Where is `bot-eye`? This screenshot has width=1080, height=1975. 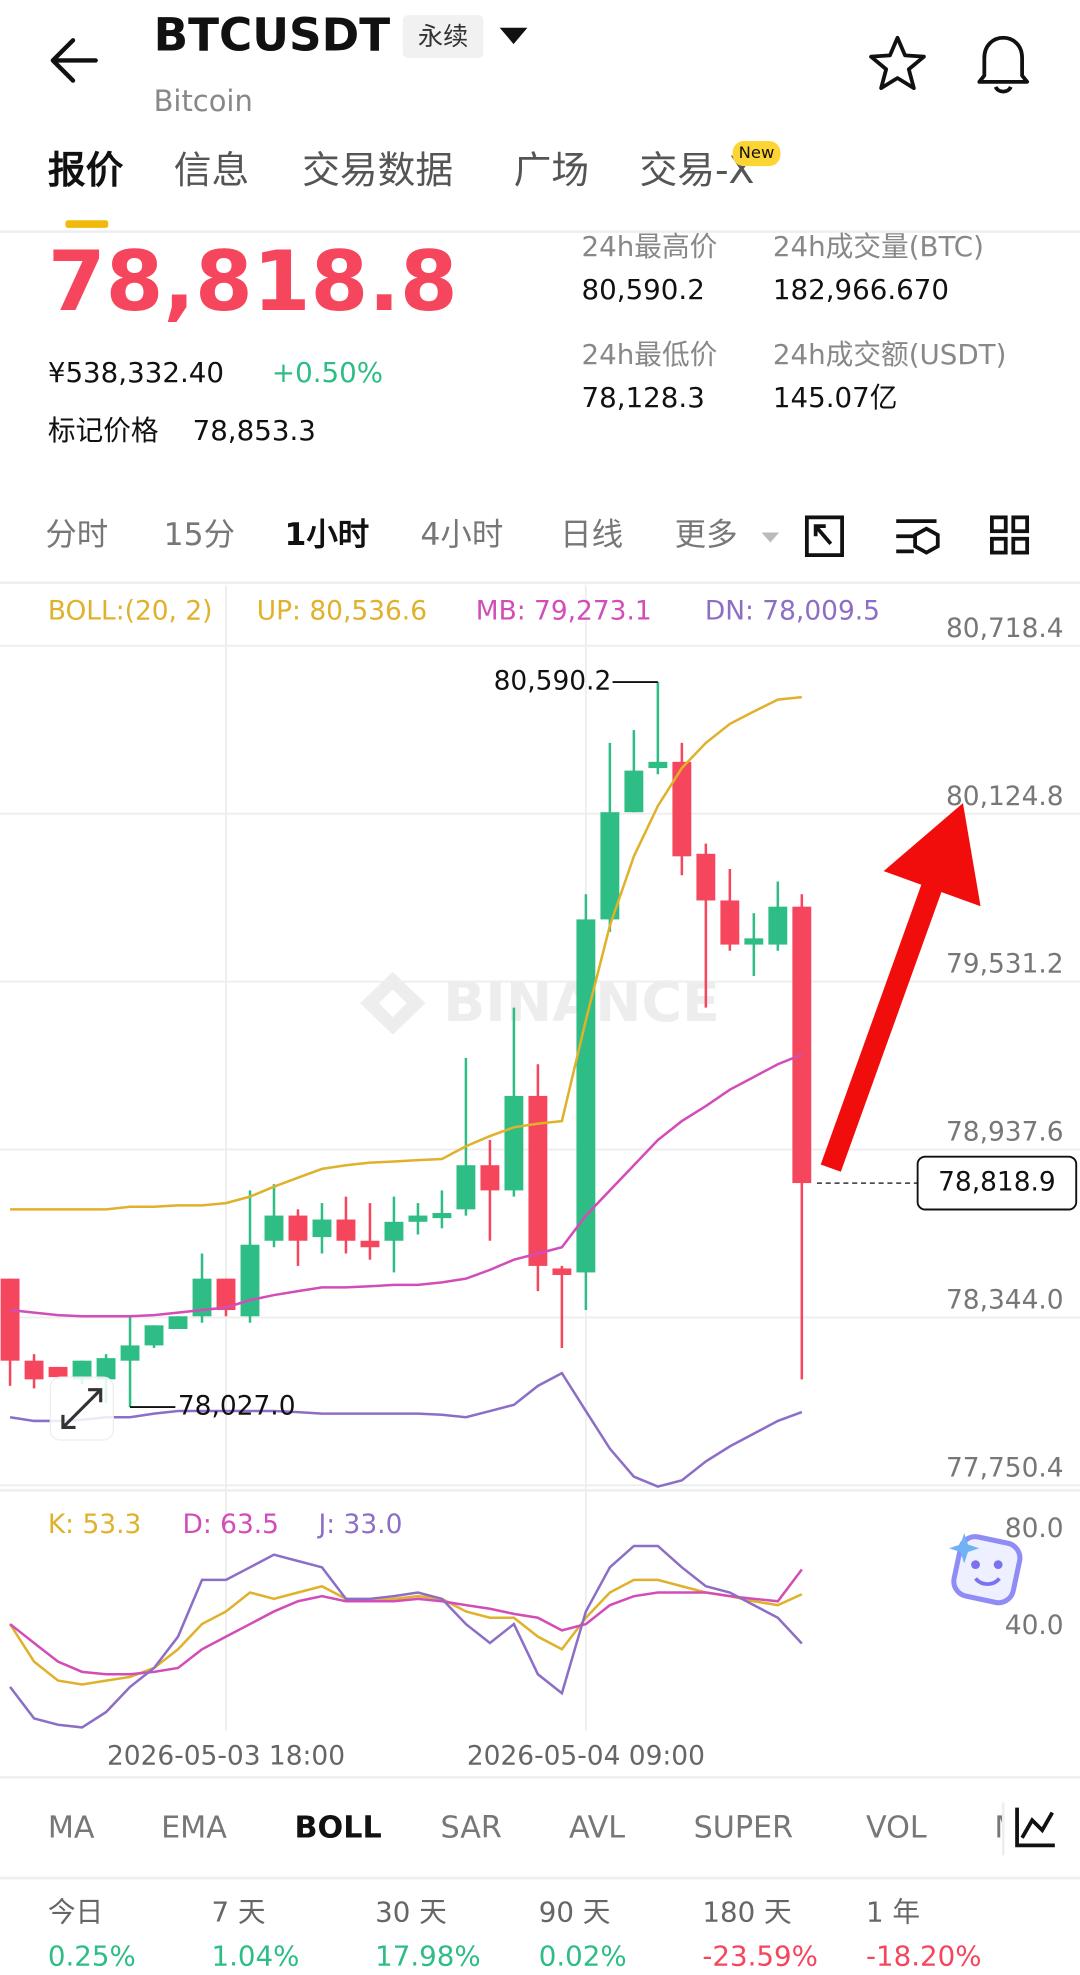
bot-eye is located at coordinates (998, 1565).